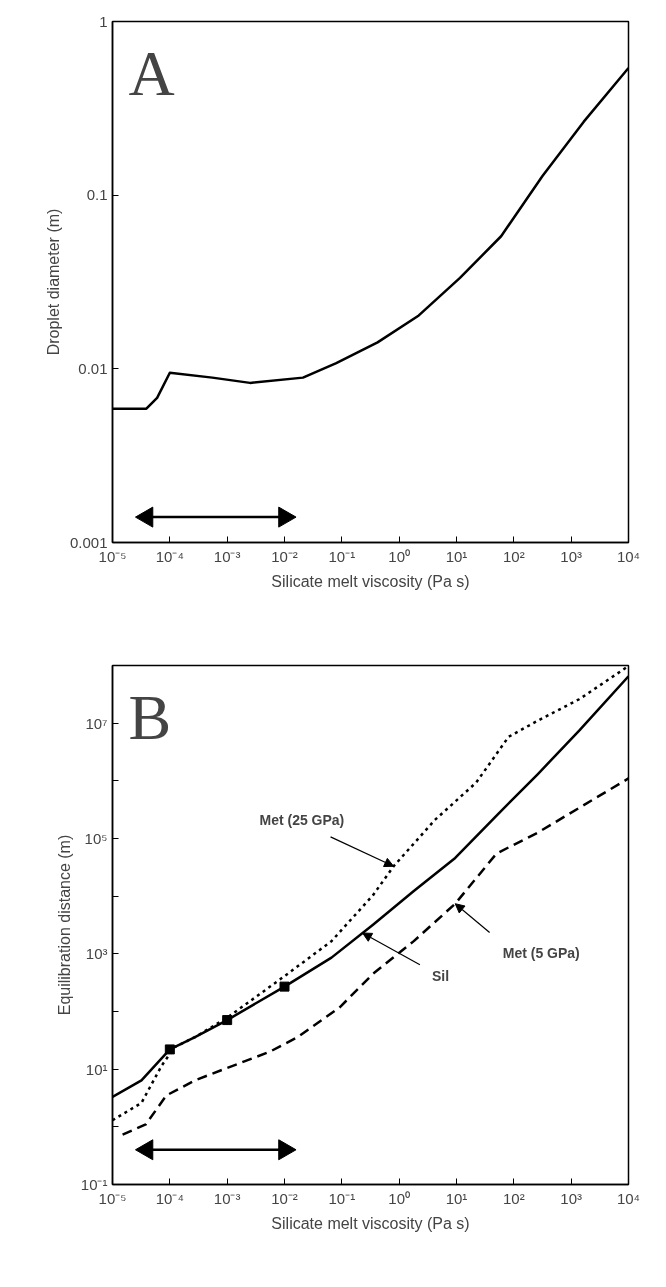 The image size is (666, 1287). Describe the element at coordinates (440, 976) in the screenshot. I see `annotation: Sil` at that location.